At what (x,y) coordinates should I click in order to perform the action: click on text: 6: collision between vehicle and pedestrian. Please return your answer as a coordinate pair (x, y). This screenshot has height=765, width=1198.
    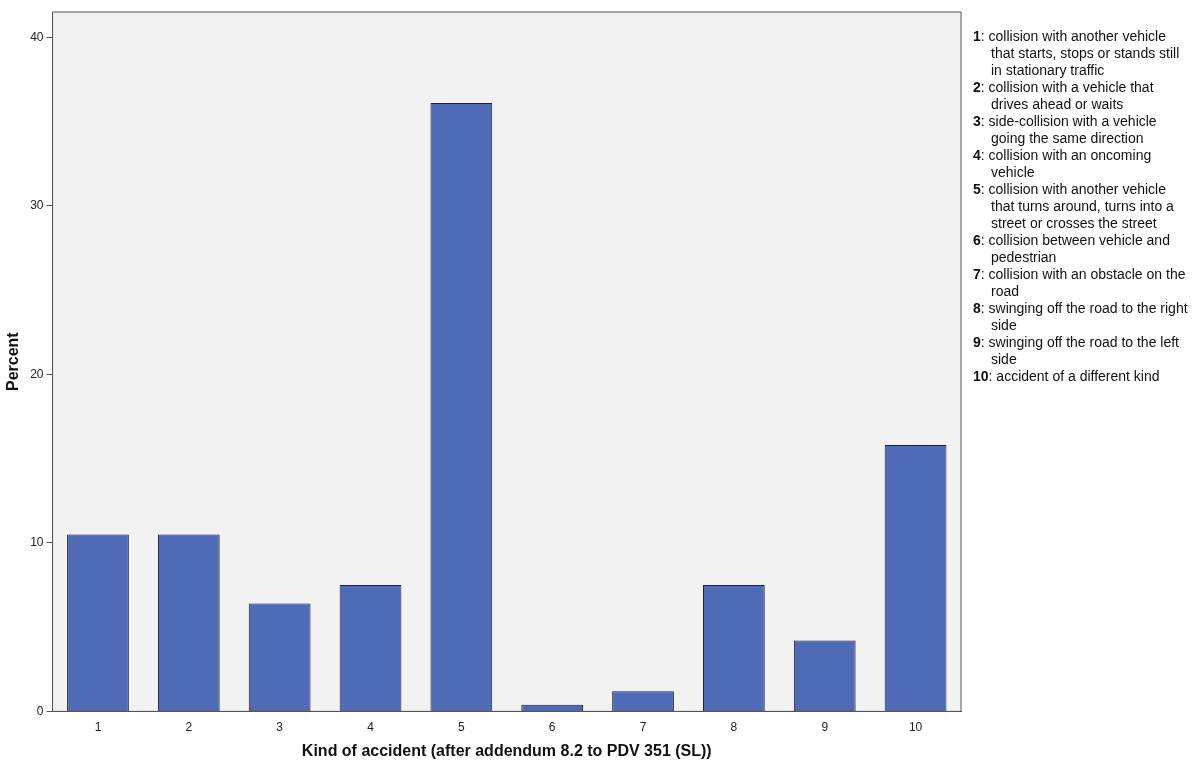
    Looking at the image, I should click on (1071, 248).